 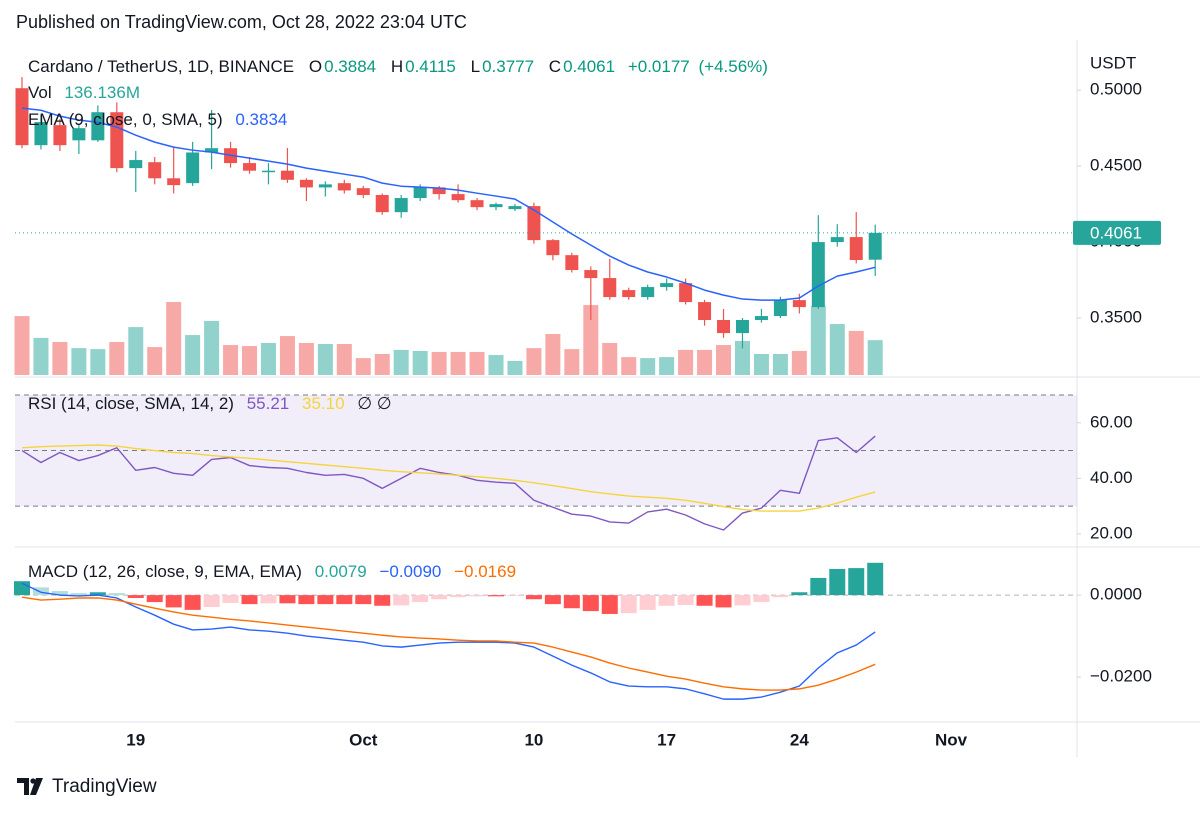 I want to click on ohlc-label: C, so click(x=555, y=66).